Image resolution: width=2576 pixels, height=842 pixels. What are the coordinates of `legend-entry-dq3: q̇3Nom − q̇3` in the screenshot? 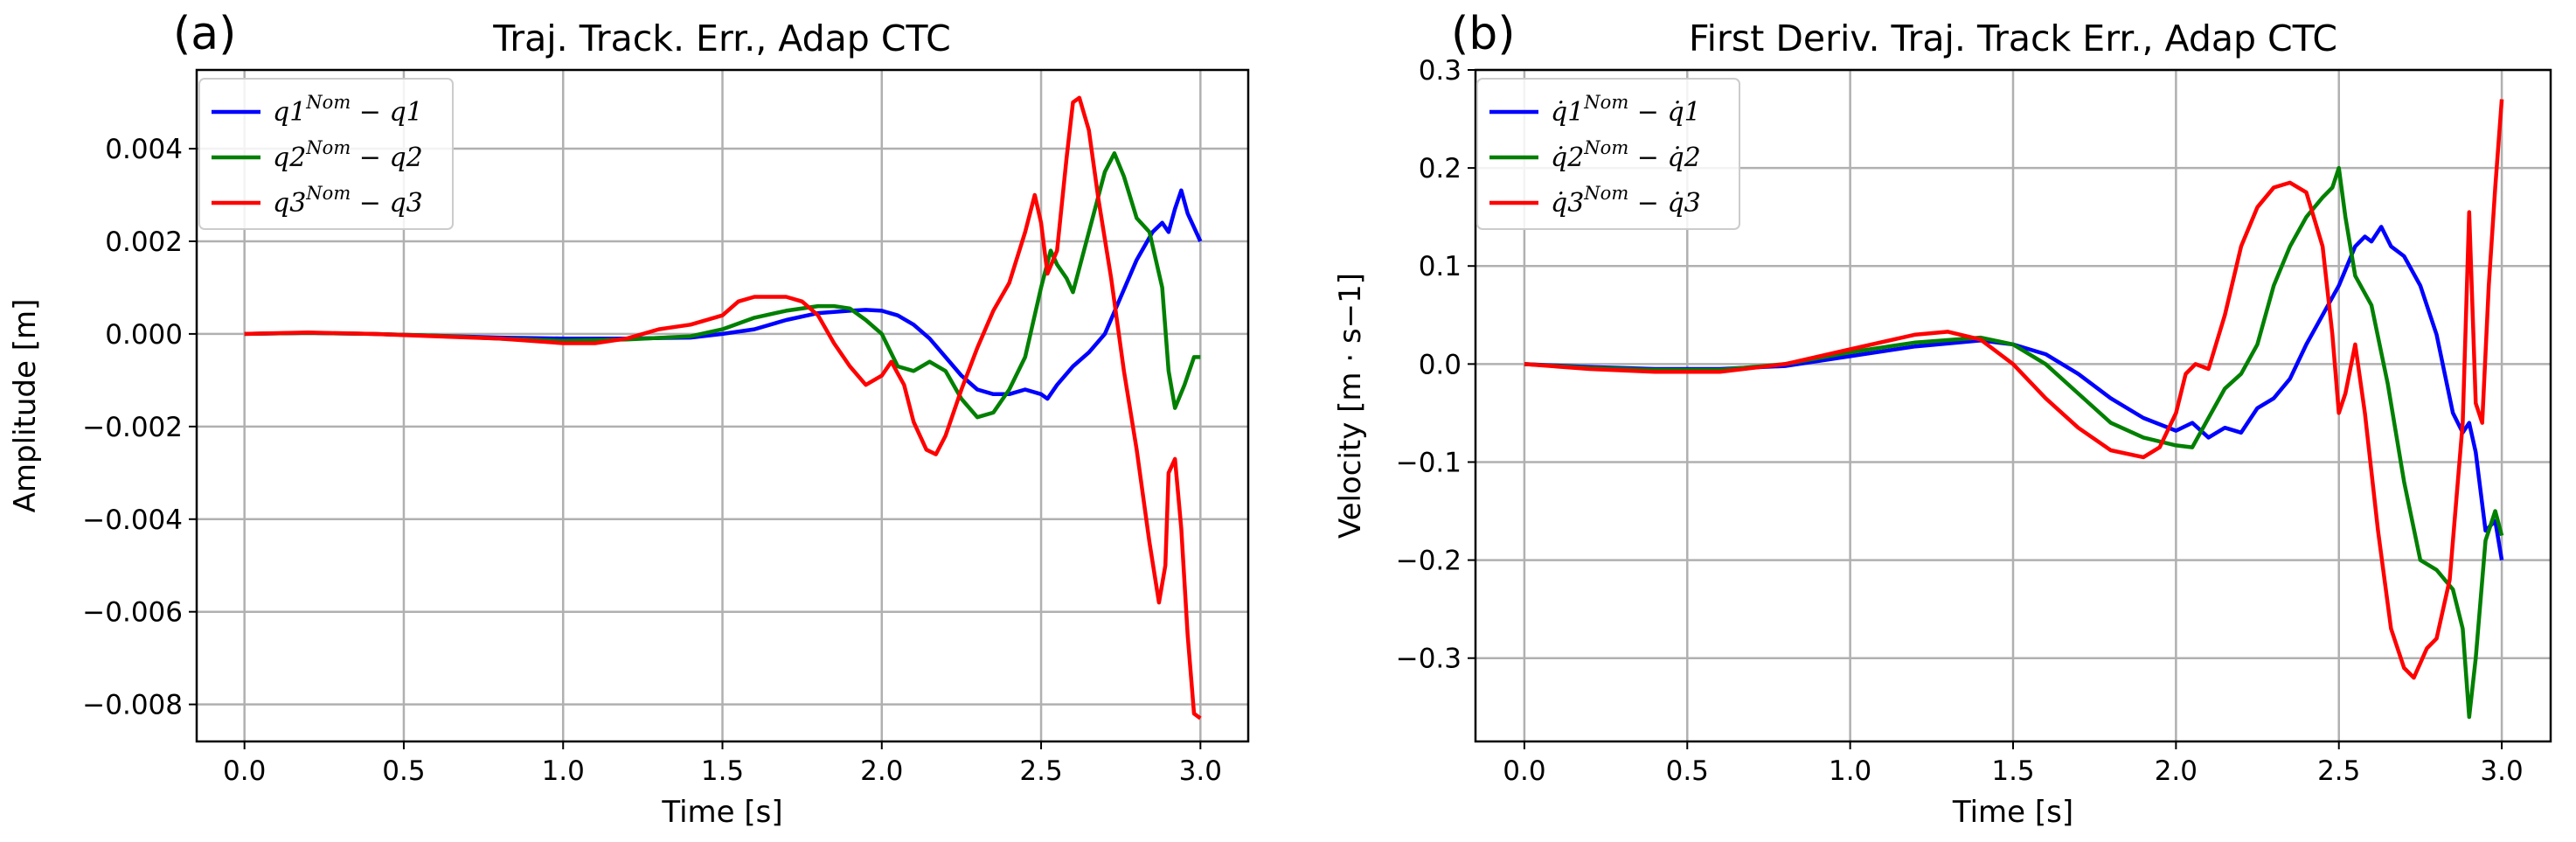 It's located at (1626, 201).